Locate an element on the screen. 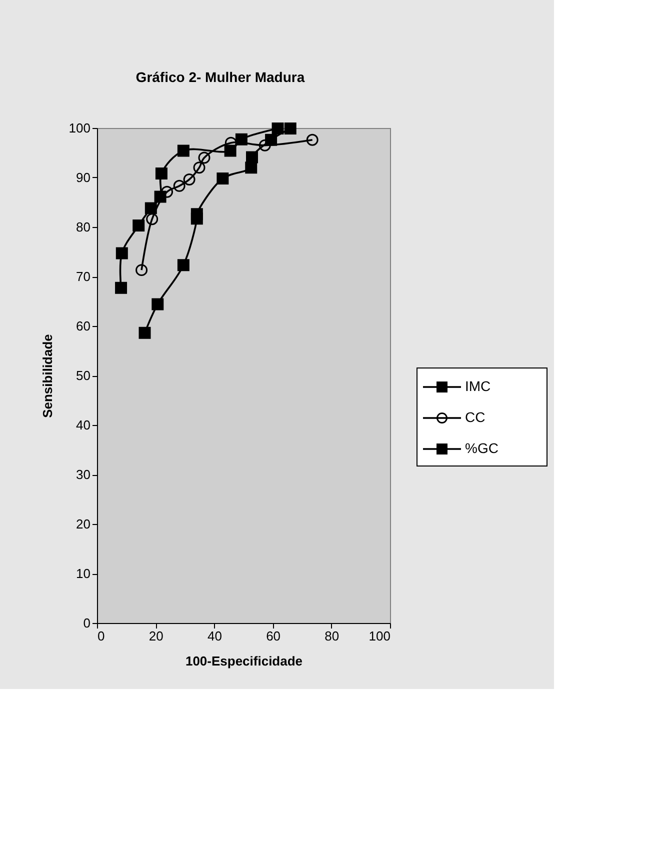 Image resolution: width=652 pixels, height=848 pixels. y-tick-label: 20 is located at coordinates (83, 524).